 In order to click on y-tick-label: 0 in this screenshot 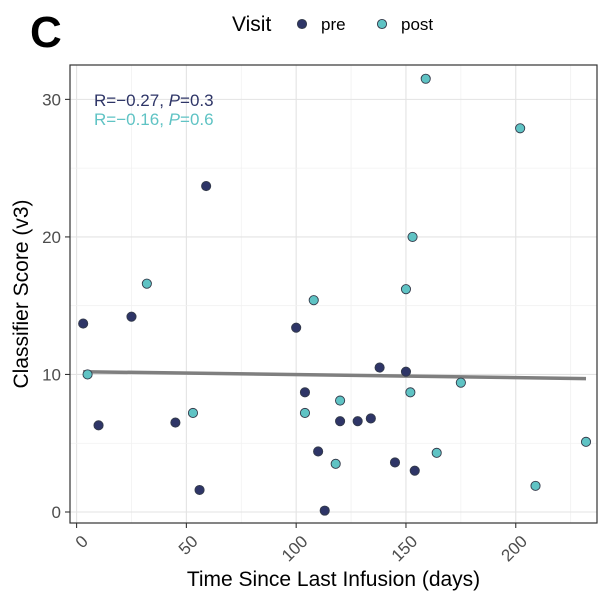, I will do `click(56, 512)`.